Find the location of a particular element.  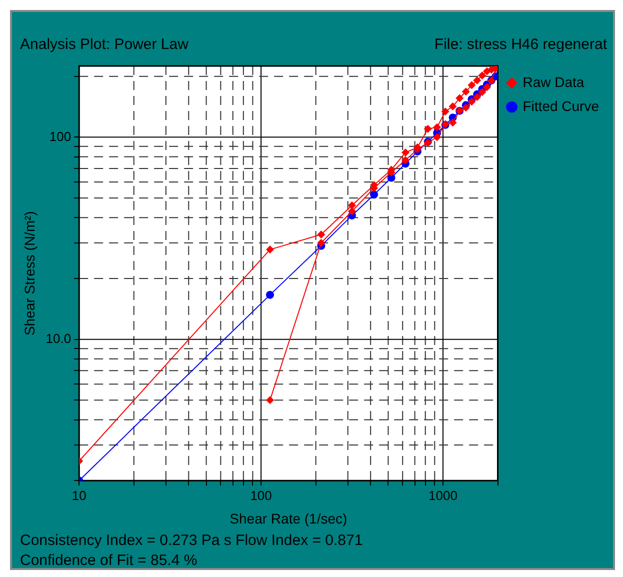

text: Confidence of Fit = 85.4 % is located at coordinates (109, 560).